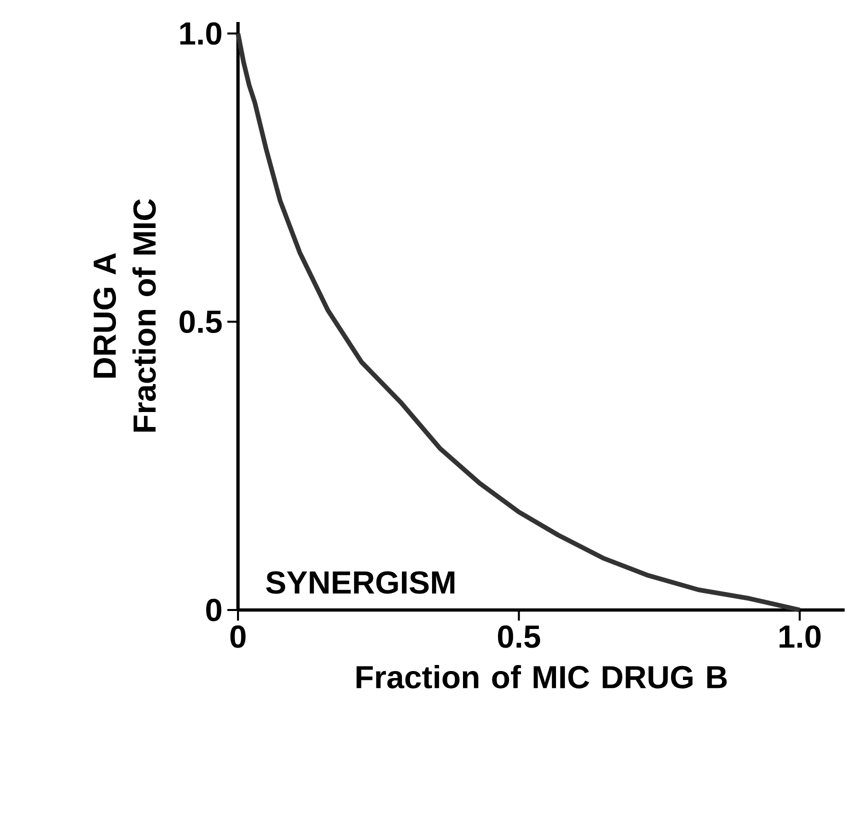  I want to click on x-tick-label: 0.5, so click(519, 636).